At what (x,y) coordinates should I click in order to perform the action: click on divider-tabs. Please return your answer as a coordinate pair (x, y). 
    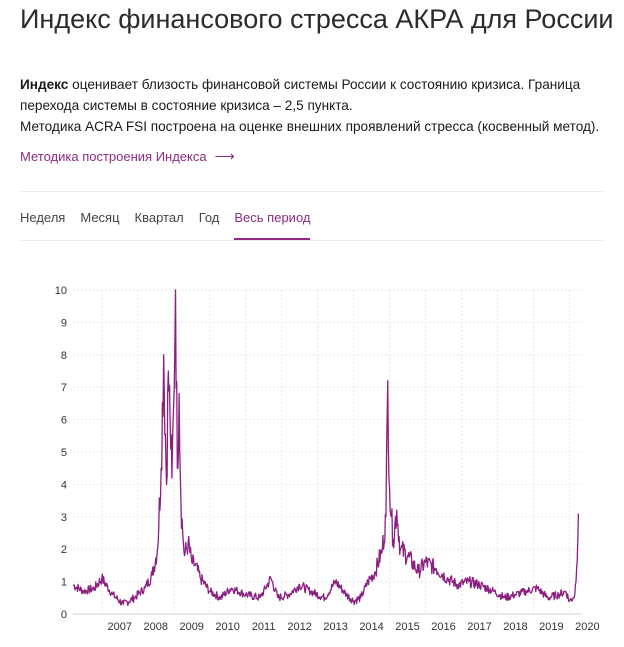
    Looking at the image, I should click on (312, 240).